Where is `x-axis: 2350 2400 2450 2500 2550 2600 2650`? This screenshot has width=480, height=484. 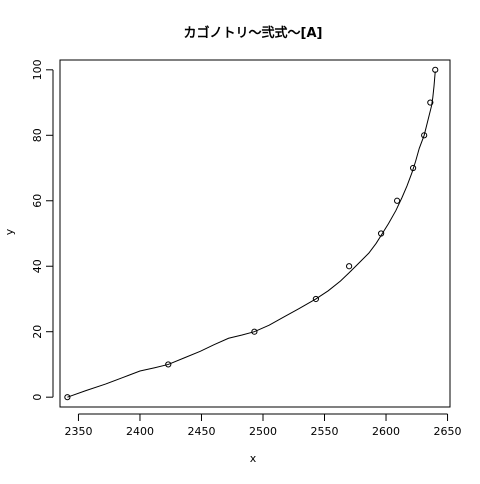
x-axis: 2350 2400 2450 2500 2550 2600 2650 is located at coordinates (263, 425).